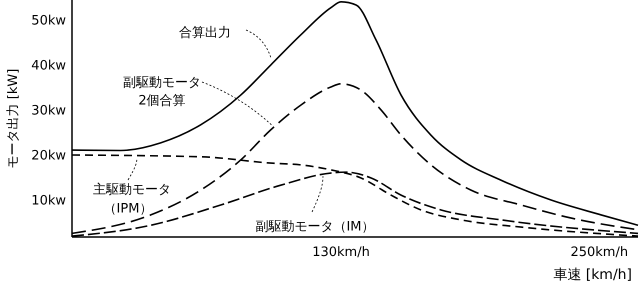 The height and width of the screenshot is (285, 640). I want to click on y-axis-title: モータ出力 [kW], so click(13, 118).